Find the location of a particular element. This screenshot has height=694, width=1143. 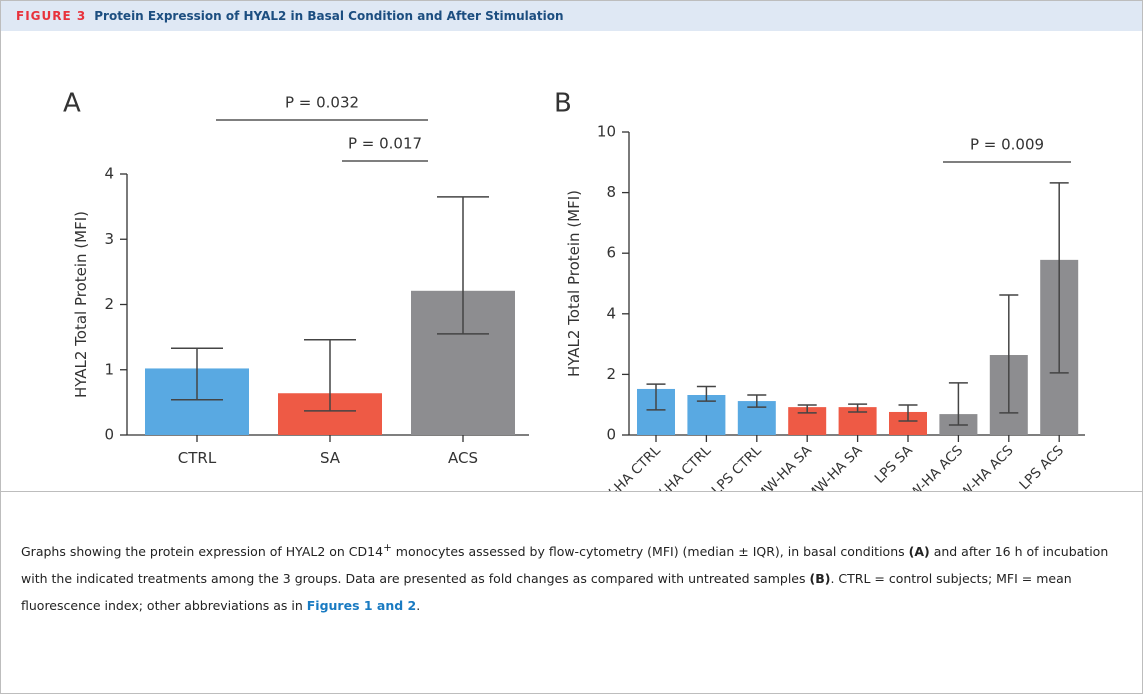

caption-link: Figures 1 and 2 is located at coordinates (361, 606).